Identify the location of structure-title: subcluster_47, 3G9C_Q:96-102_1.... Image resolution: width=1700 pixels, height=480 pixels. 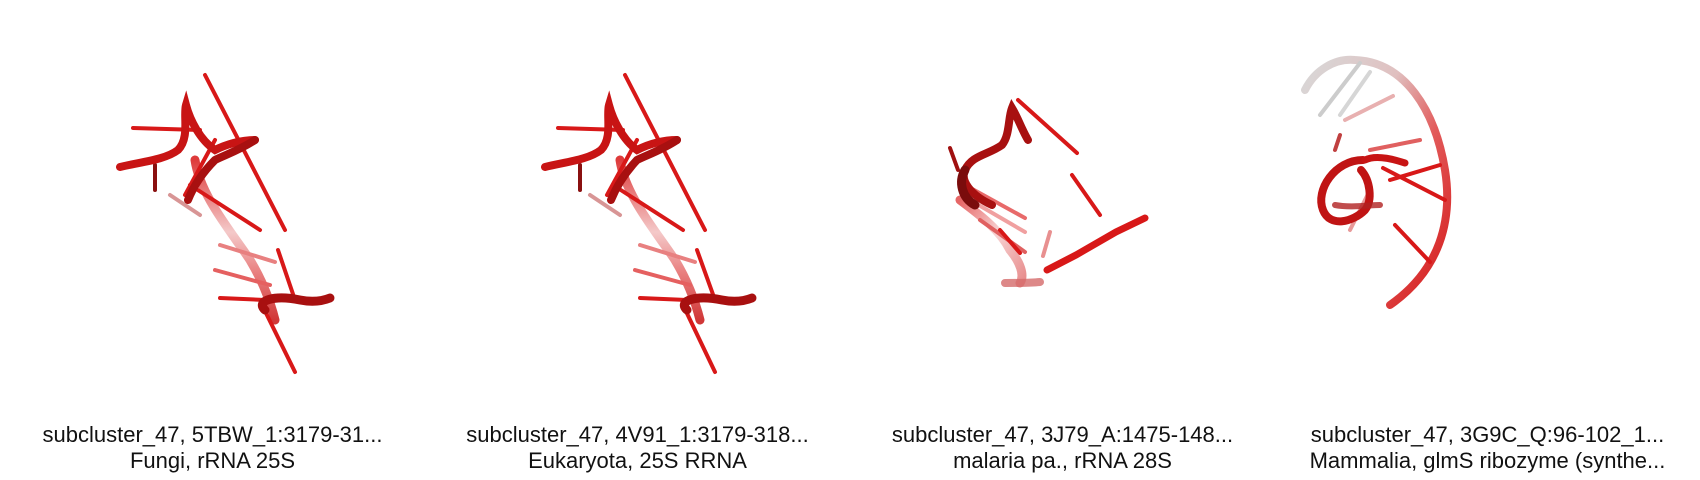
(1487, 434).